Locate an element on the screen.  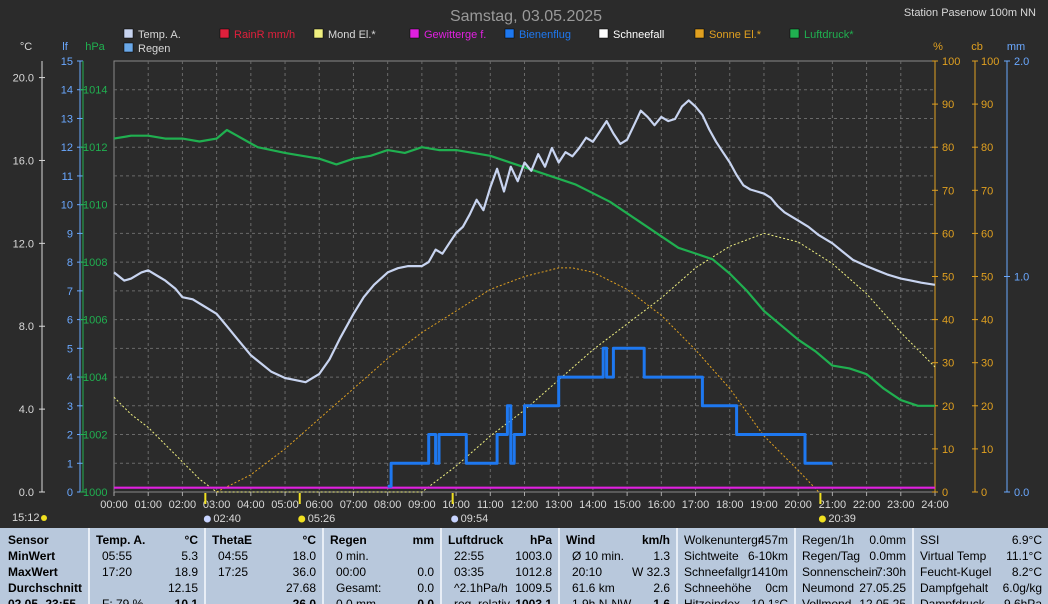
marker-label: 05:26 is located at coordinates (322, 519).